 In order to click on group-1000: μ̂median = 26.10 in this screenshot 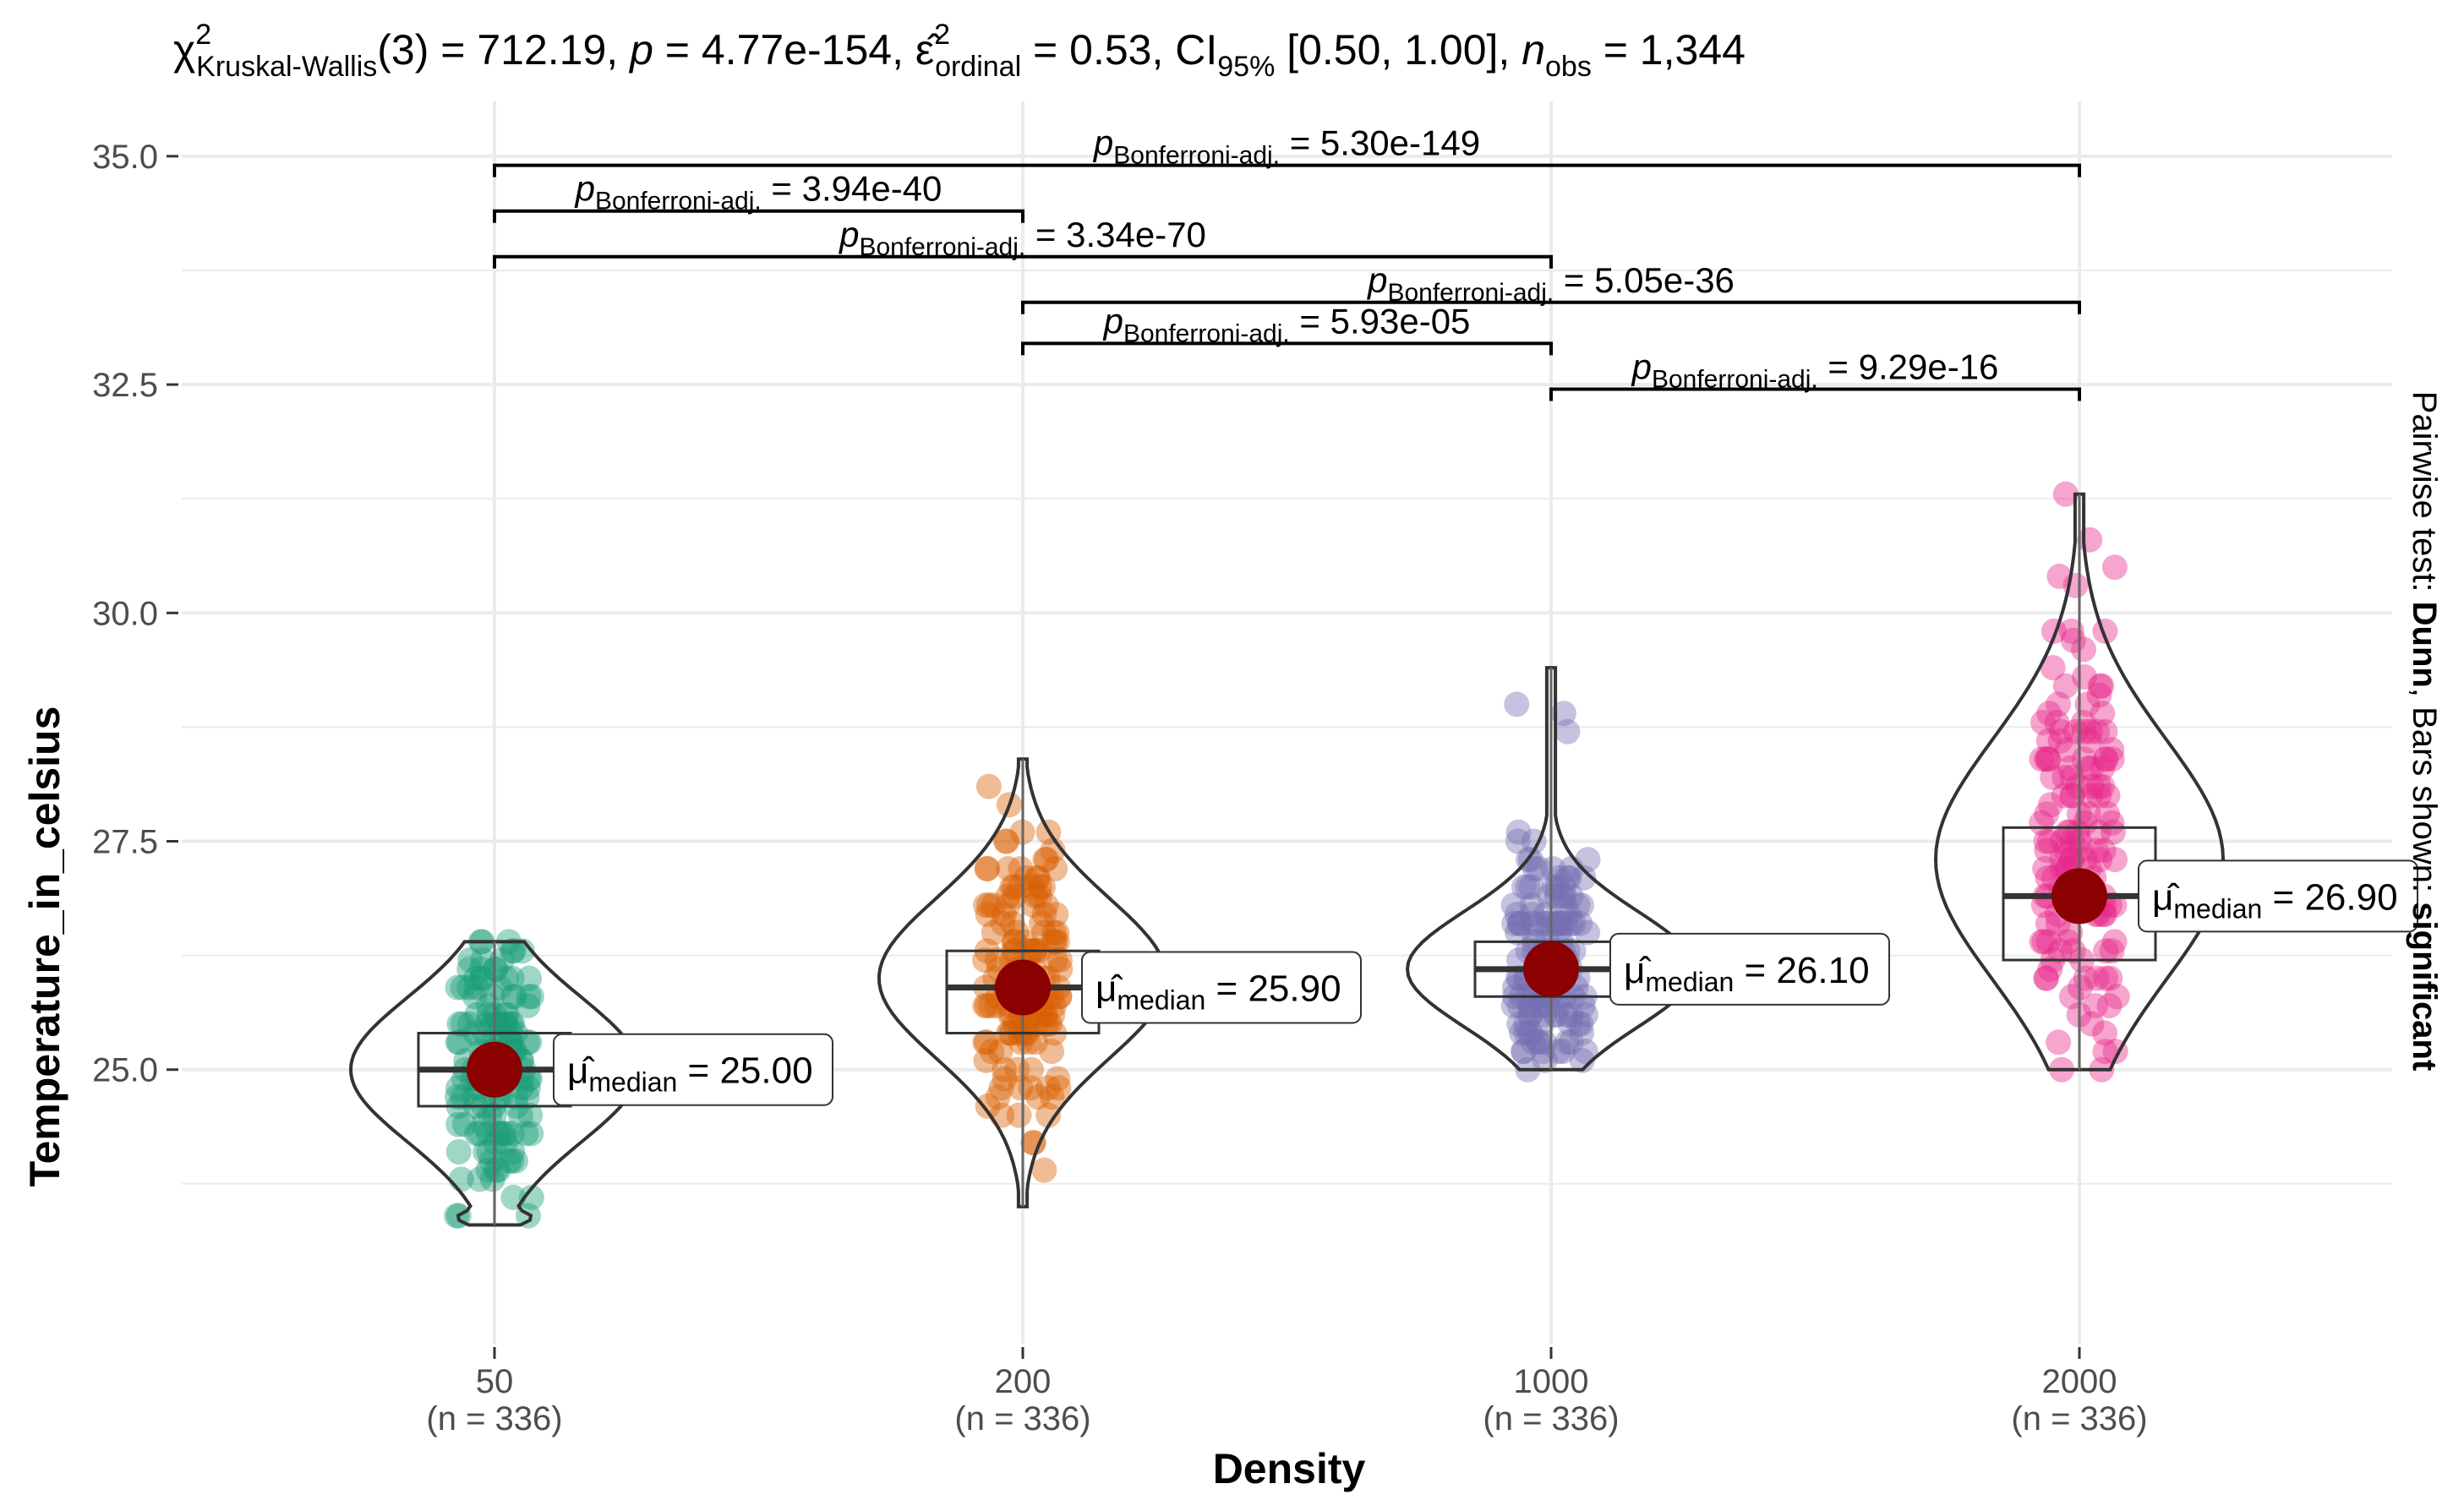, I will do `click(1647, 874)`.